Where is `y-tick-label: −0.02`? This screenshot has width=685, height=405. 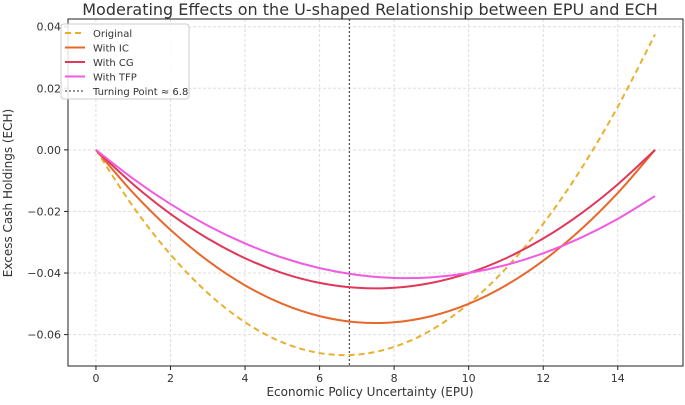
y-tick-label: −0.02 is located at coordinates (44, 211).